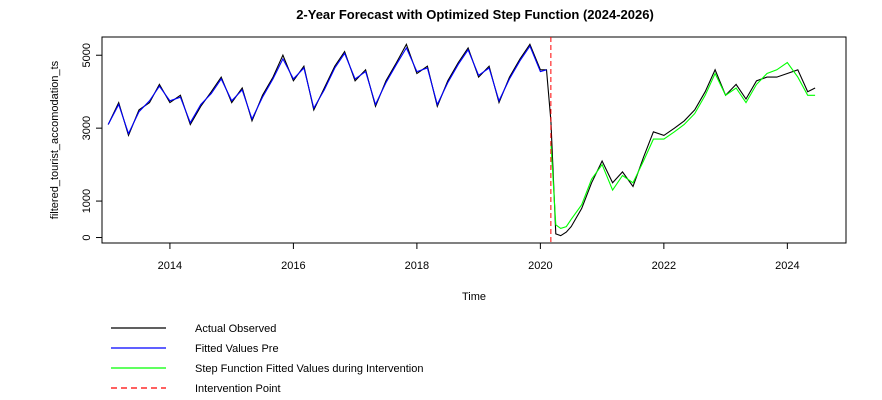 The height and width of the screenshot is (400, 882). Describe the element at coordinates (235, 329) in the screenshot. I see `legend-label-actual: Actual Observed` at that location.